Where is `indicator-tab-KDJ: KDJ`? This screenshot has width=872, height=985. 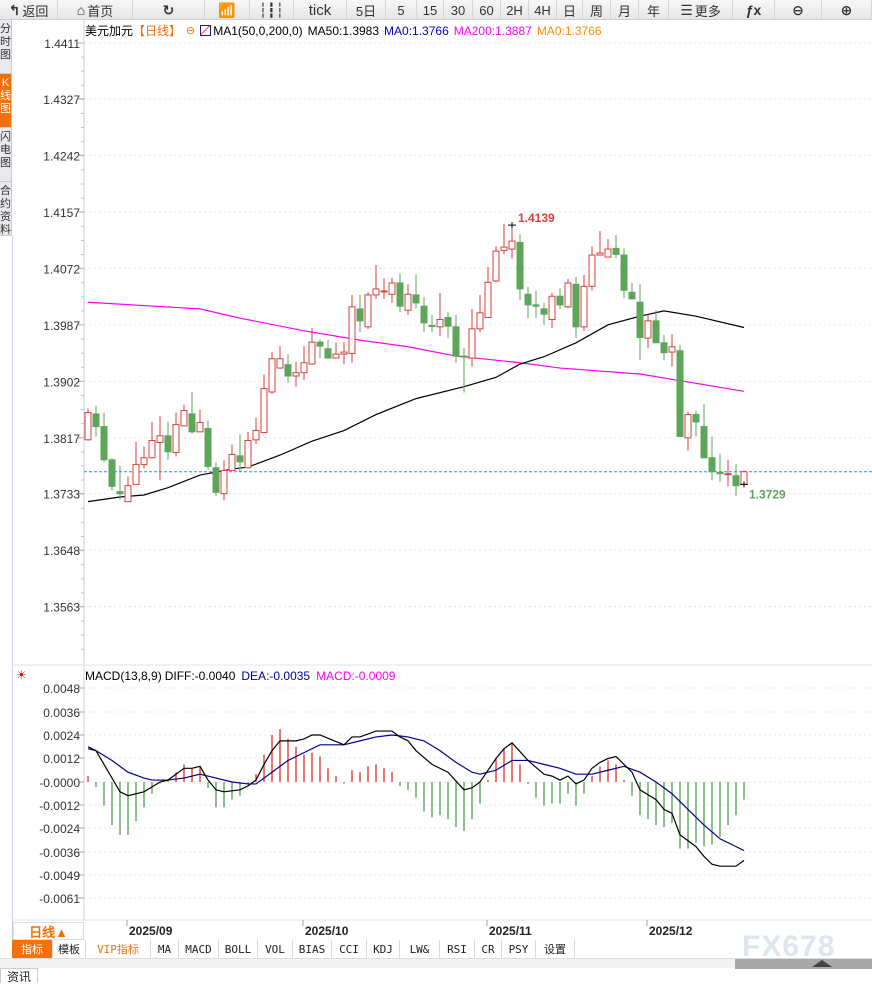
indicator-tab-KDJ: KDJ is located at coordinates (383, 949).